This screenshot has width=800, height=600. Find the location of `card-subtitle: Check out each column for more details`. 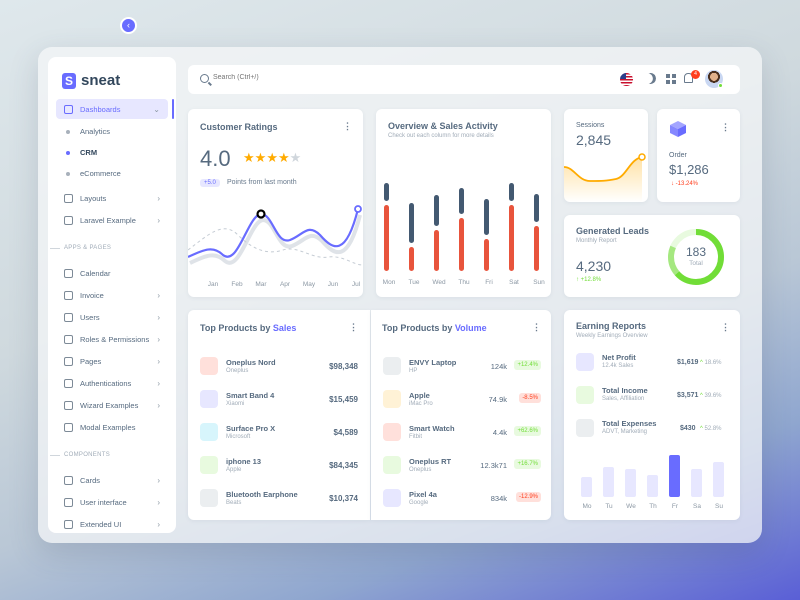

card-subtitle: Check out each column for more details is located at coordinates (441, 136).